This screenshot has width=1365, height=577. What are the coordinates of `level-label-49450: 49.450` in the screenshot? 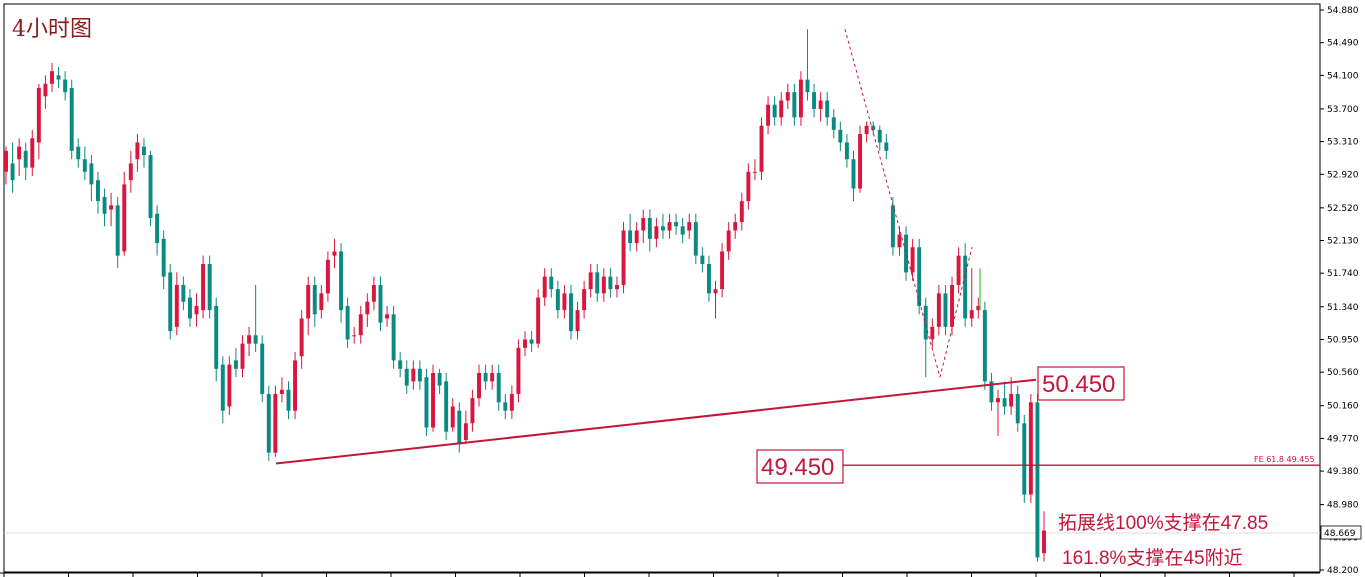 It's located at (800, 466).